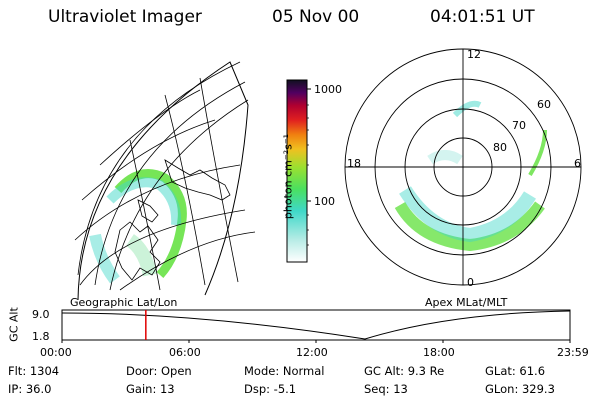  Describe the element at coordinates (466, 302) in the screenshot. I see `apex-label: Apex MLat/MLT` at that location.